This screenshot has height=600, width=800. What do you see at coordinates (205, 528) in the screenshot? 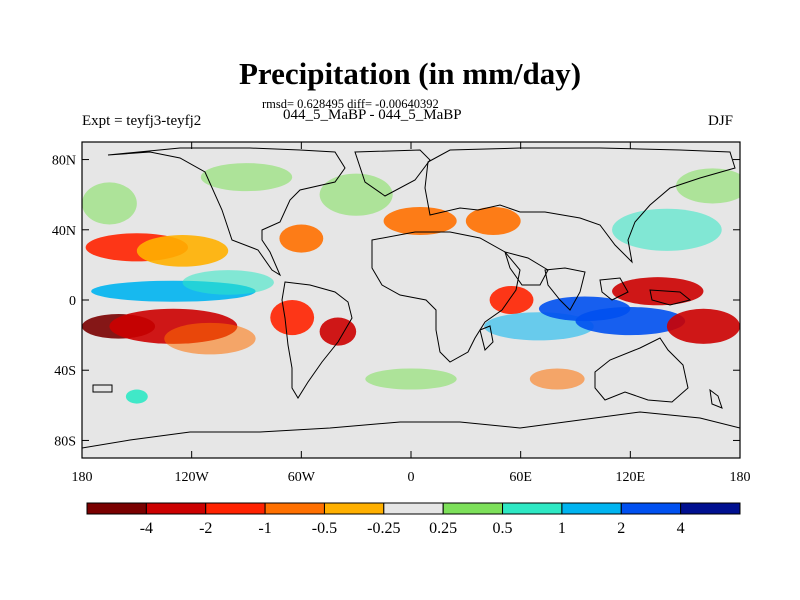
I see `colorbar-label: -2` at bounding box center [205, 528].